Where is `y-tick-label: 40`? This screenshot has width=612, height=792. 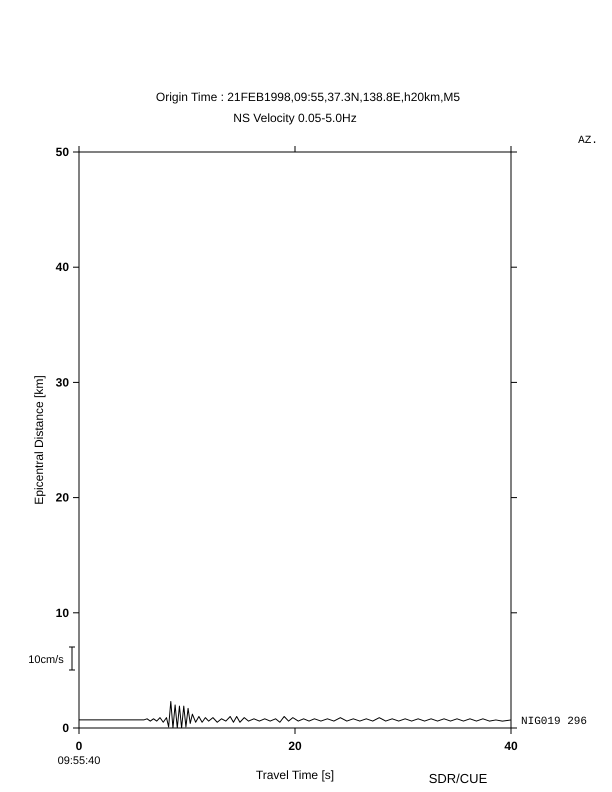 y-tick-label: 40 is located at coordinates (63, 267).